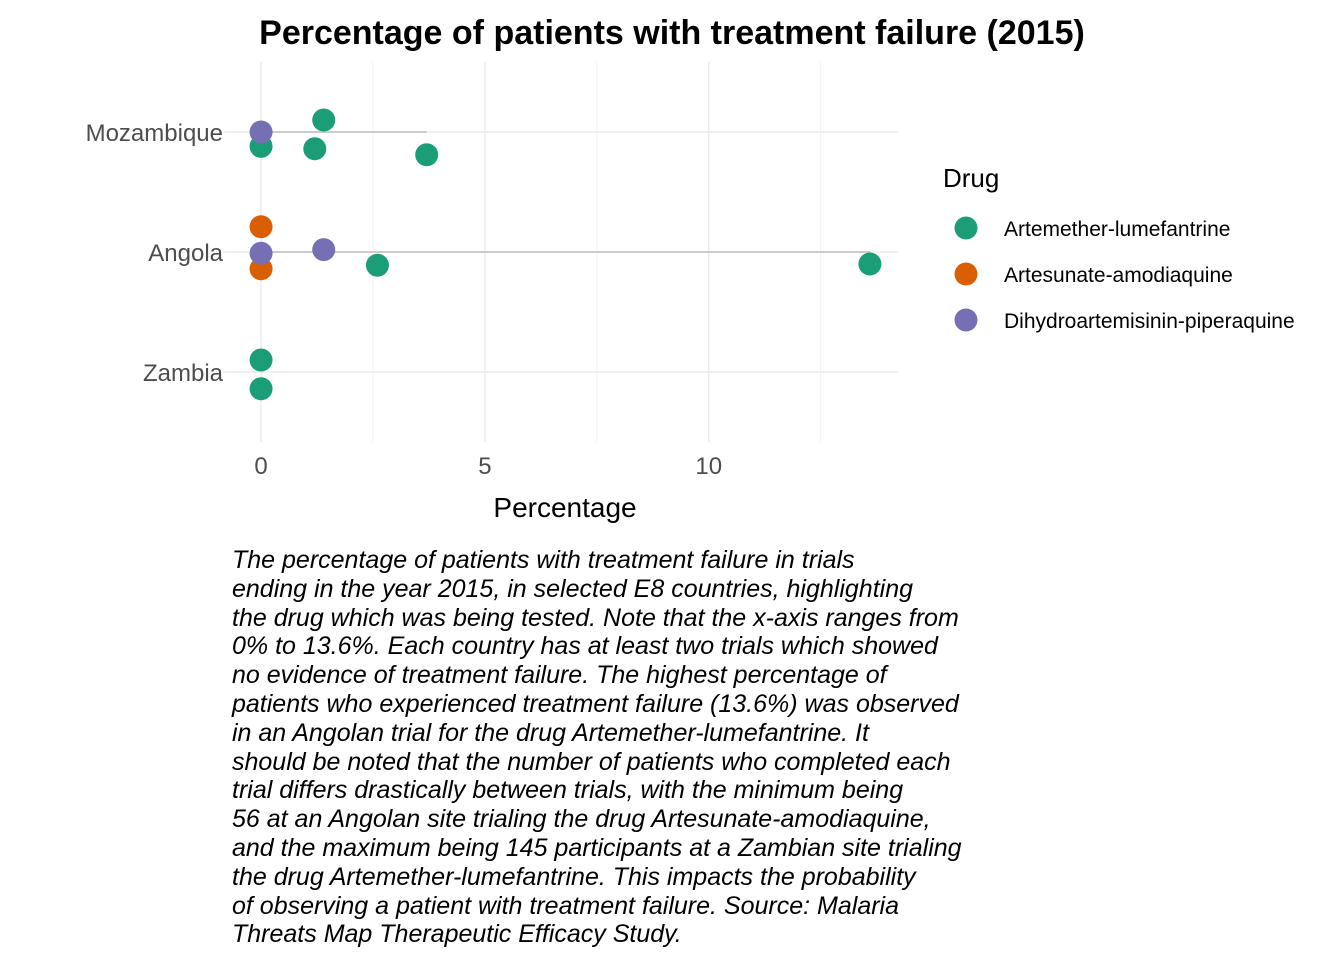 The image size is (1344, 960). Describe the element at coordinates (183, 373) in the screenshot. I see `y-tick-label: Zambia` at that location.